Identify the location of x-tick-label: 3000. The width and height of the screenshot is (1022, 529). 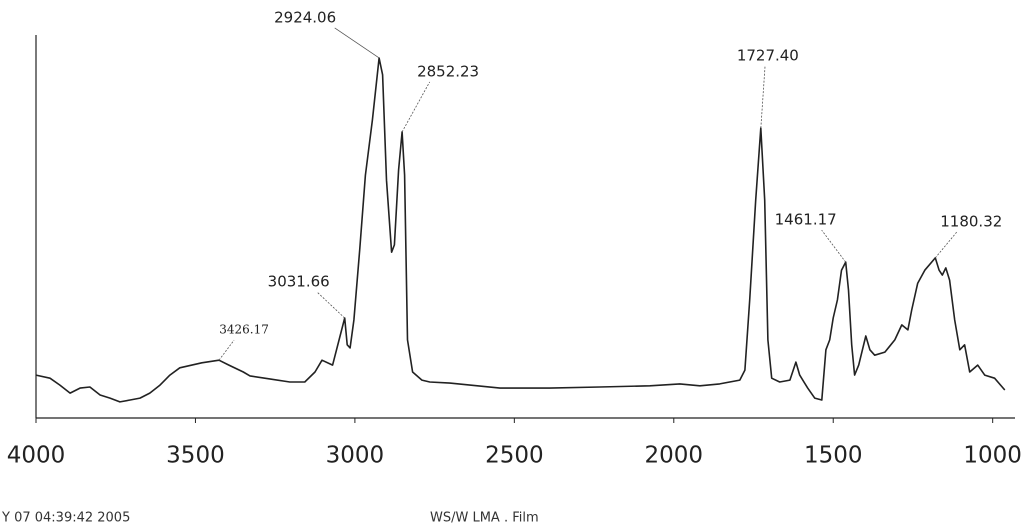
(355, 456).